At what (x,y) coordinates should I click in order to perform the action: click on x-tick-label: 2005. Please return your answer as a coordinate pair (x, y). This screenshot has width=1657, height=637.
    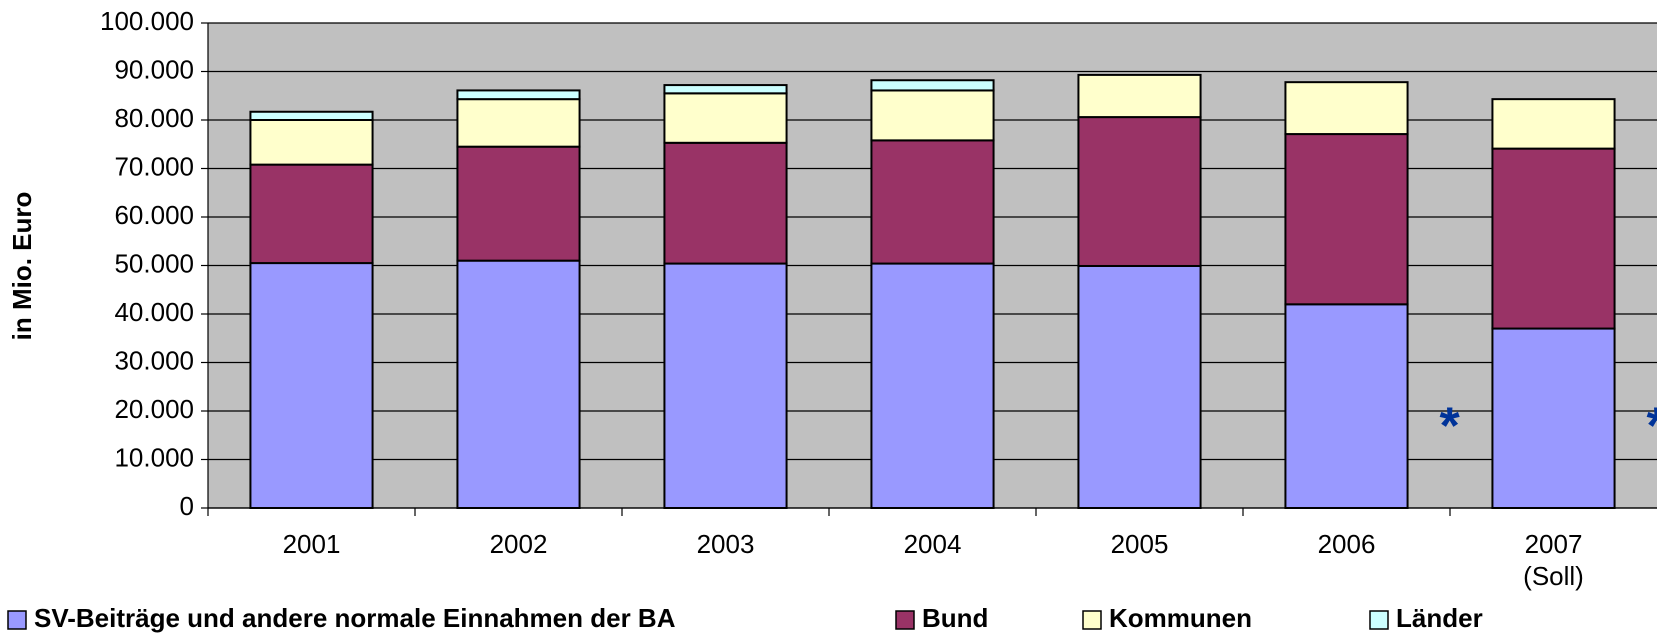
    Looking at the image, I should click on (1139, 544).